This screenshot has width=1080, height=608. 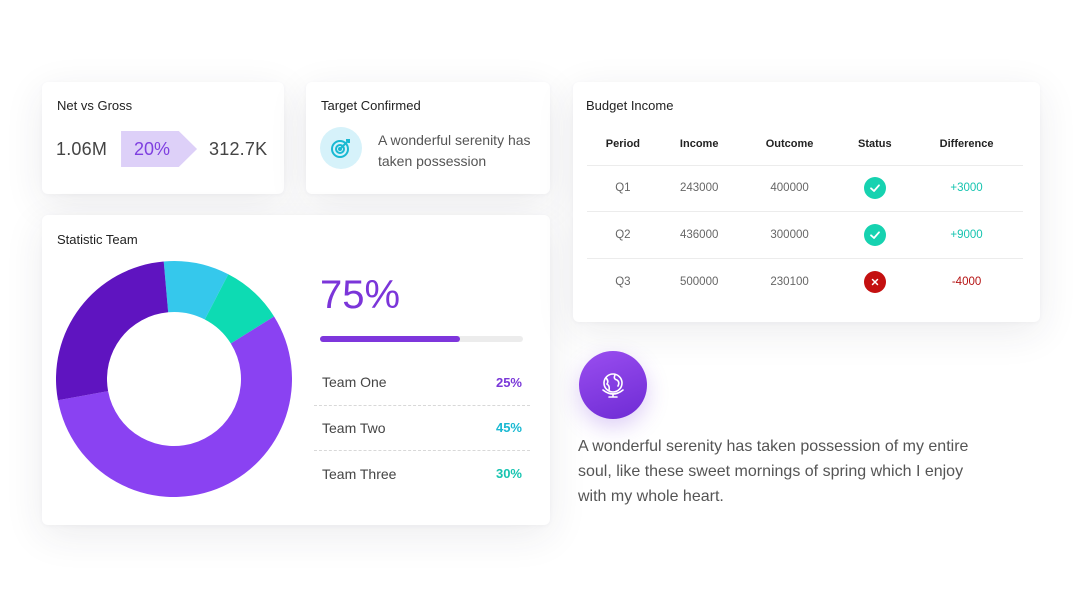 I want to click on income-cell: 243000, so click(x=699, y=188).